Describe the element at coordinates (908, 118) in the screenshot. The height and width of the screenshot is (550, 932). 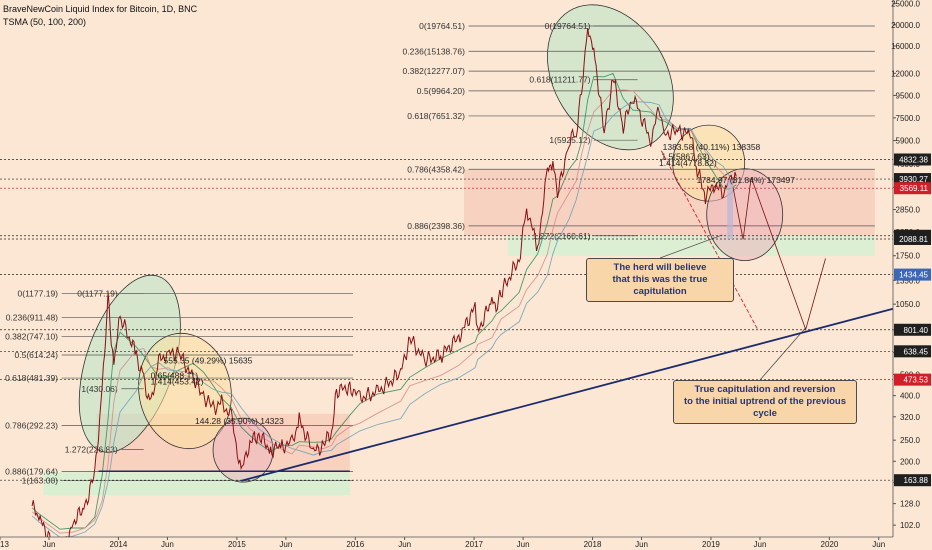
I see `y-tick-label: 7500.0` at that location.